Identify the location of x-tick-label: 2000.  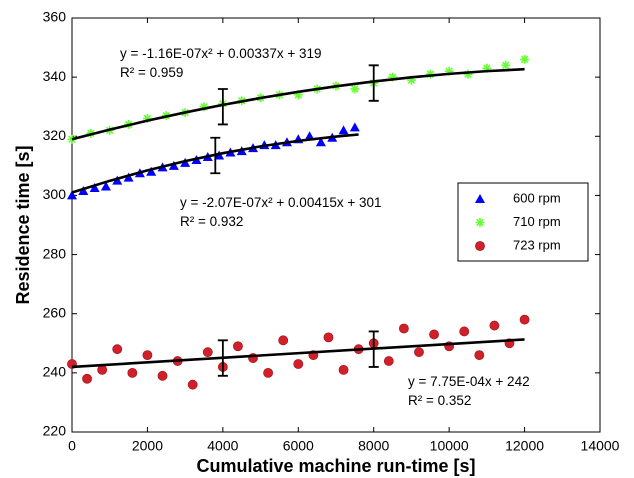
(147, 446).